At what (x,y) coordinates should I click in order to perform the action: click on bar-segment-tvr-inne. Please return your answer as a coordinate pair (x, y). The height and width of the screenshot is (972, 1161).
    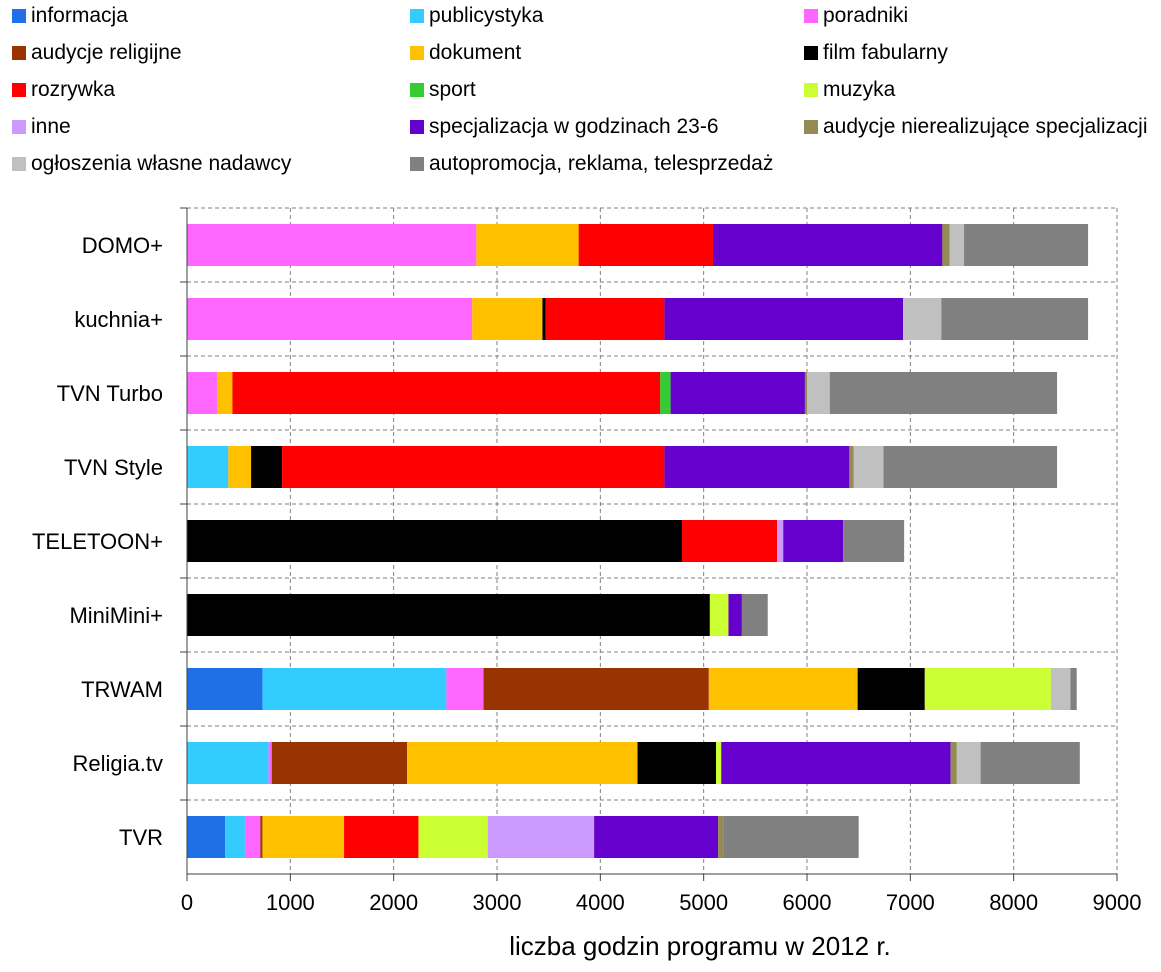
    Looking at the image, I should click on (541, 837).